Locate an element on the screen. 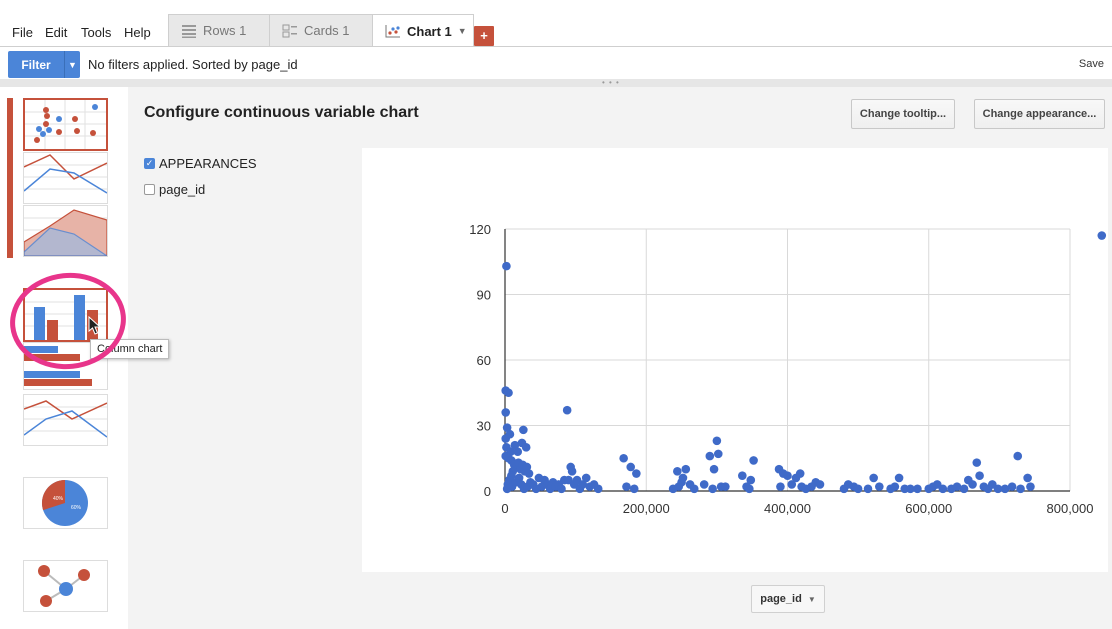 The image size is (1112, 629). filter-button: Filter ▼ is located at coordinates (44, 64).